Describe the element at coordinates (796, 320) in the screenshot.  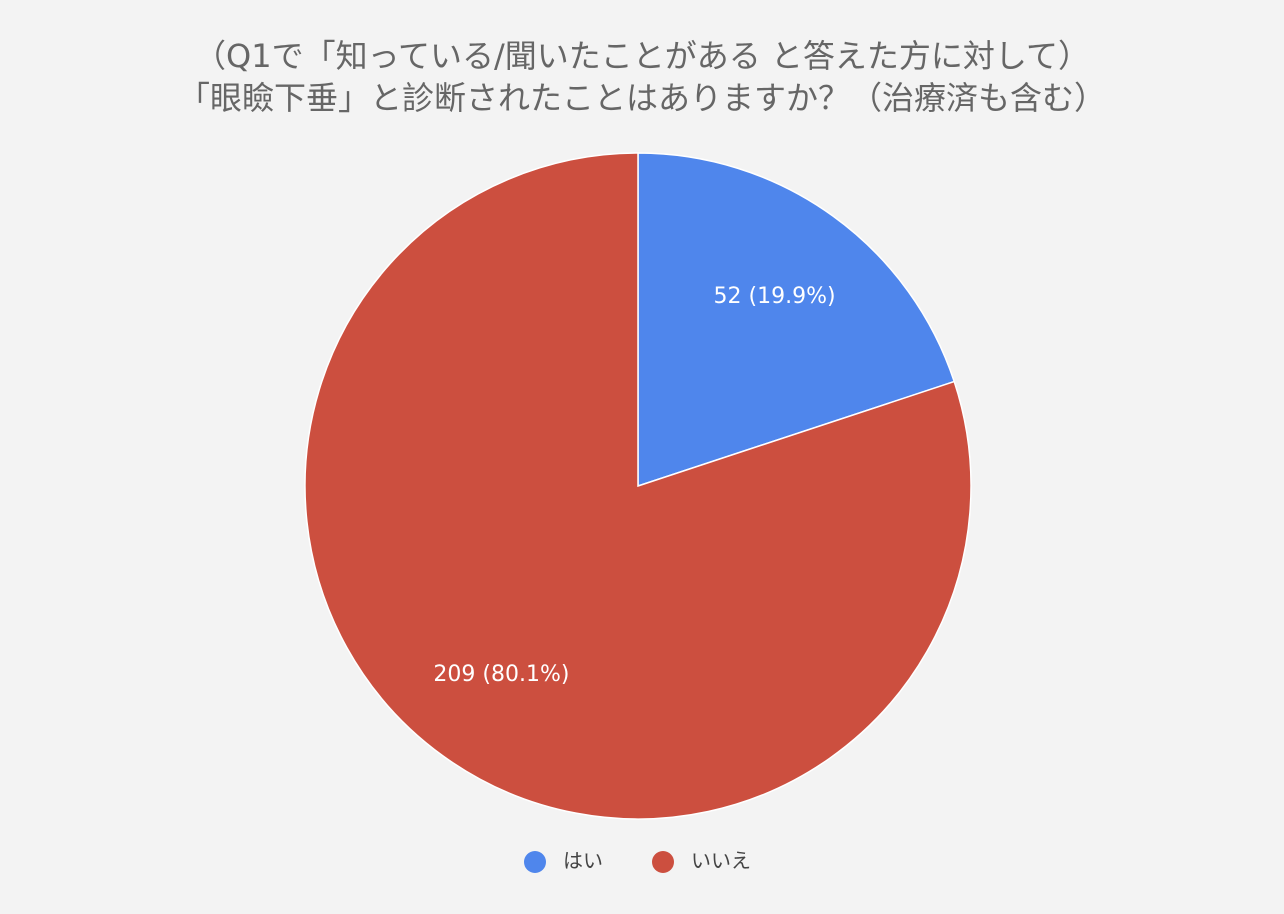
I see `pie-slice` at that location.